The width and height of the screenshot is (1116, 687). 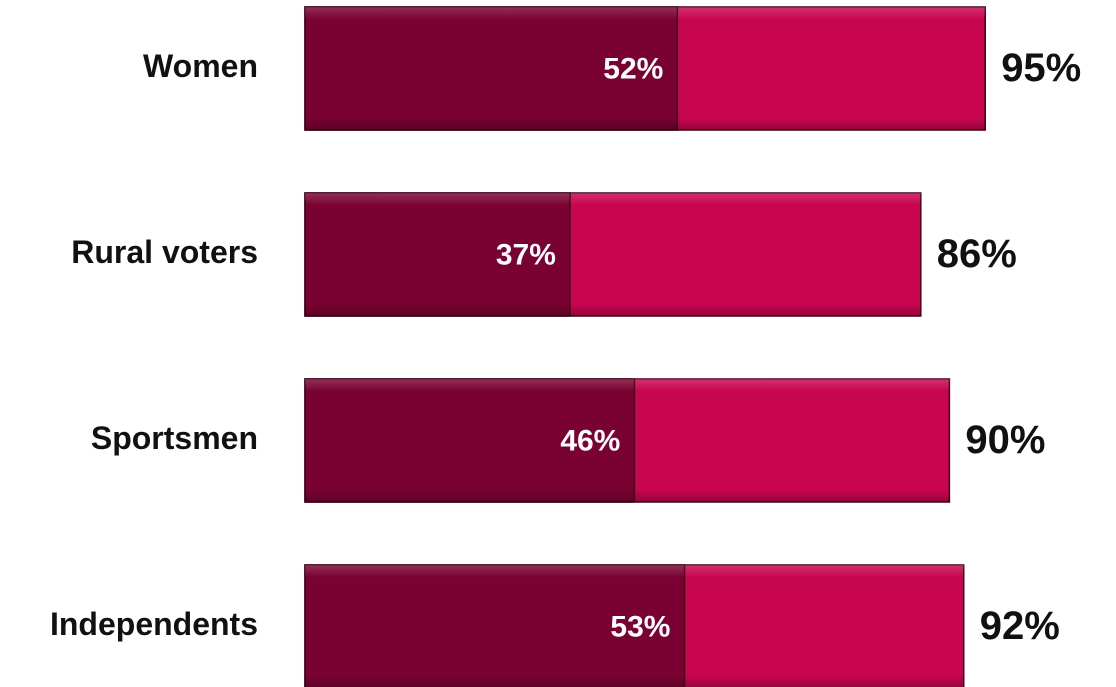 I want to click on segment-label: 52%, so click(x=633, y=68).